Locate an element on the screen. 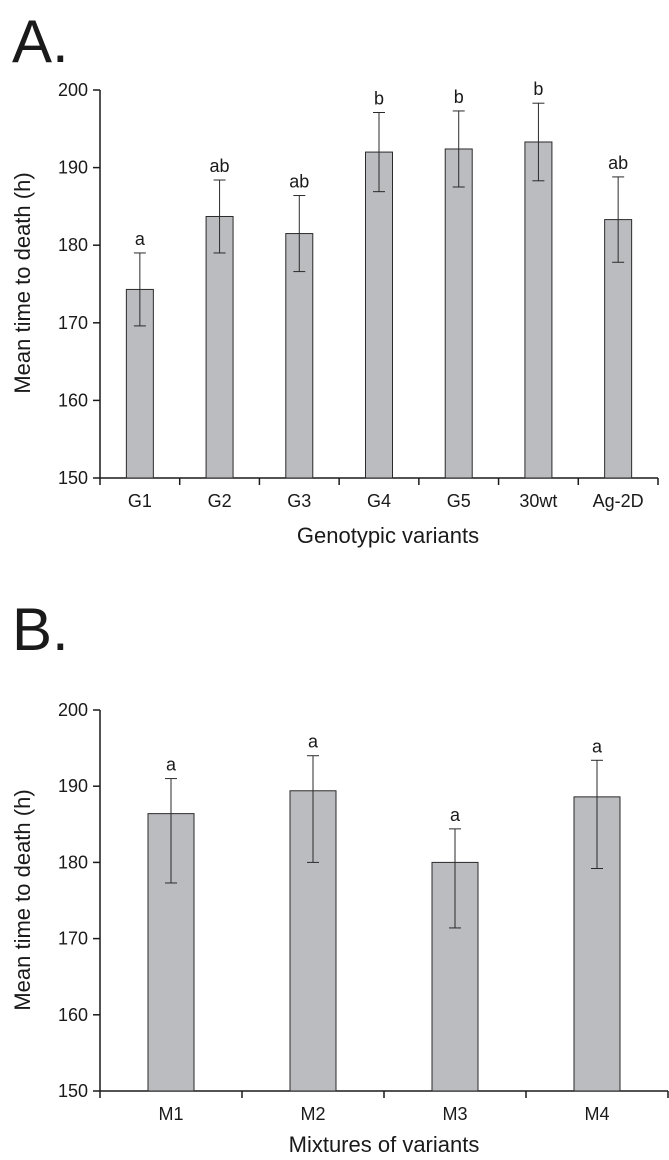 This screenshot has height=1160, width=669. panel-b-label: B. is located at coordinates (40, 629).